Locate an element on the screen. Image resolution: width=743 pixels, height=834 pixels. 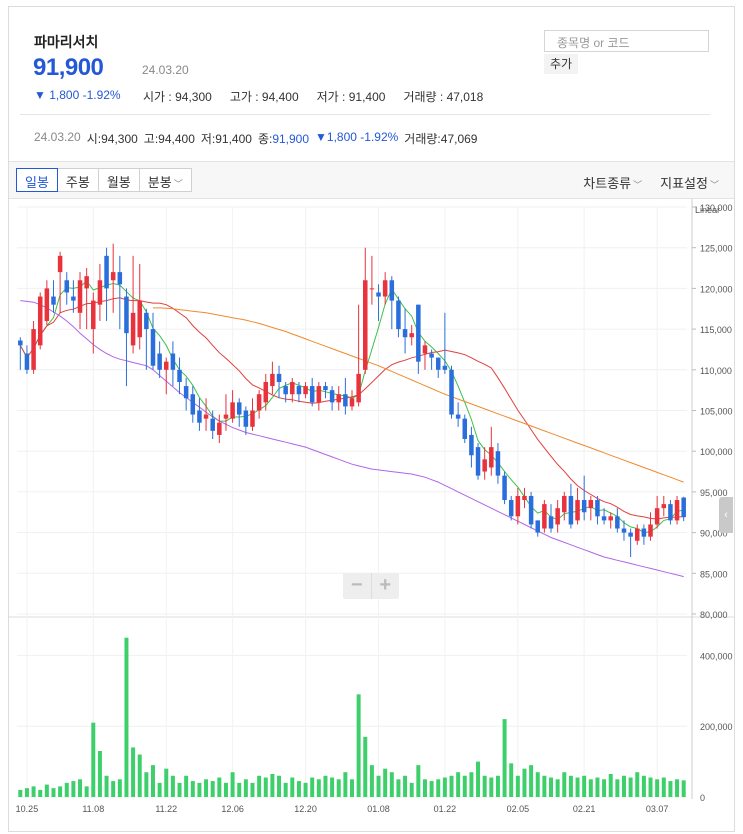
tab-weekly: 주봉 is located at coordinates (77, 180).